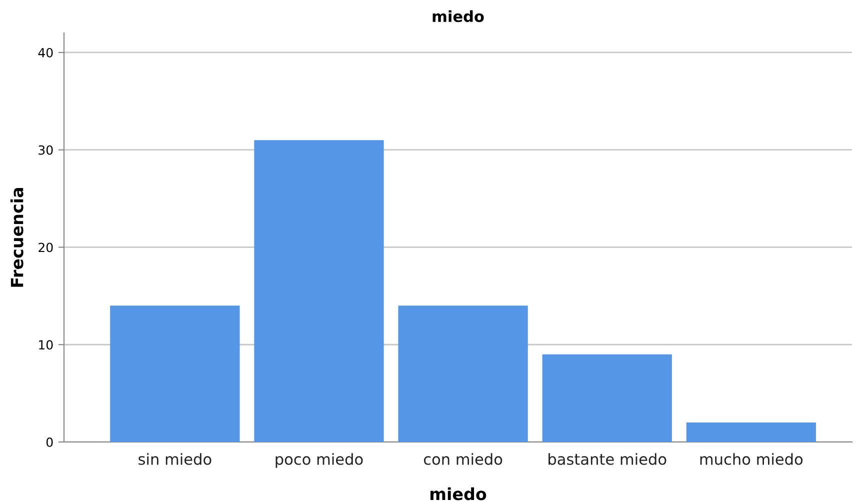  I want to click on y-tick-label: 40, so click(45, 53).